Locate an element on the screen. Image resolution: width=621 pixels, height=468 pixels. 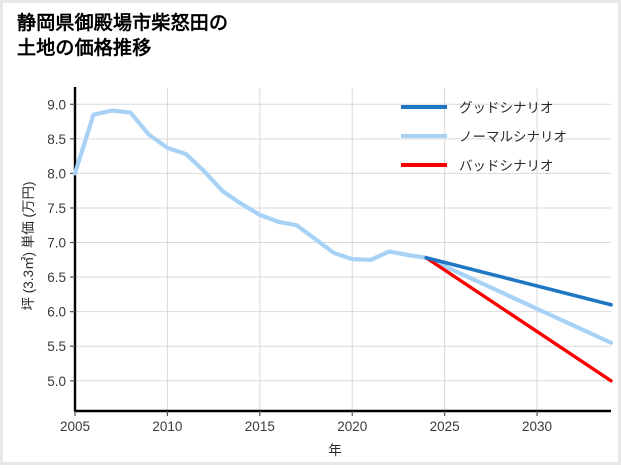
y-axis-title: 坪 (3.3㎡) 単価 (万円) is located at coordinates (28, 245).